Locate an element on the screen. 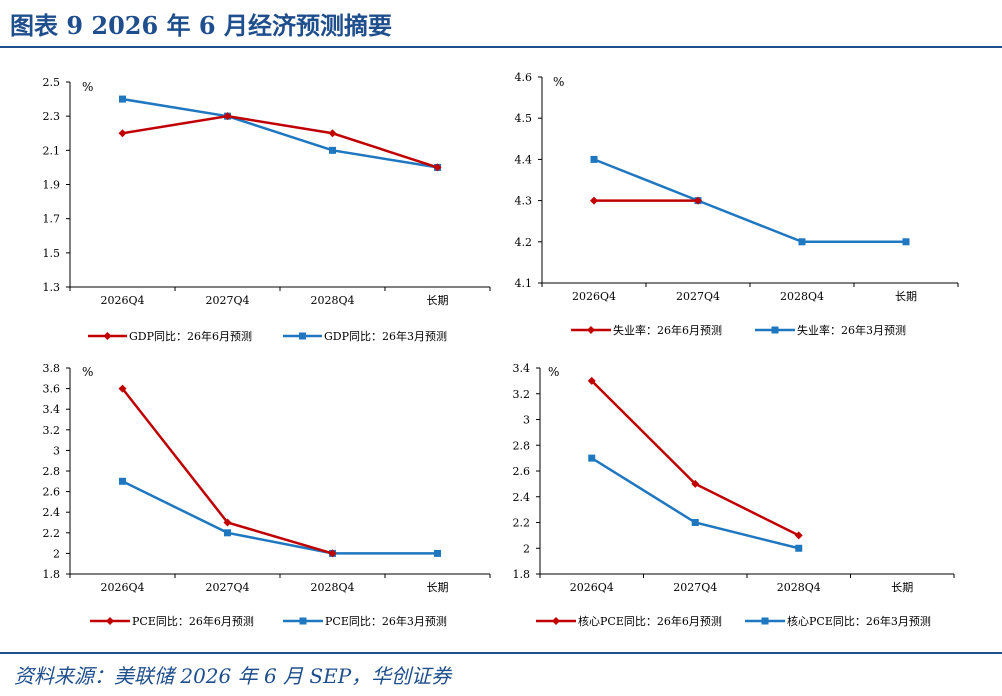  title-divider is located at coordinates (501, 47).